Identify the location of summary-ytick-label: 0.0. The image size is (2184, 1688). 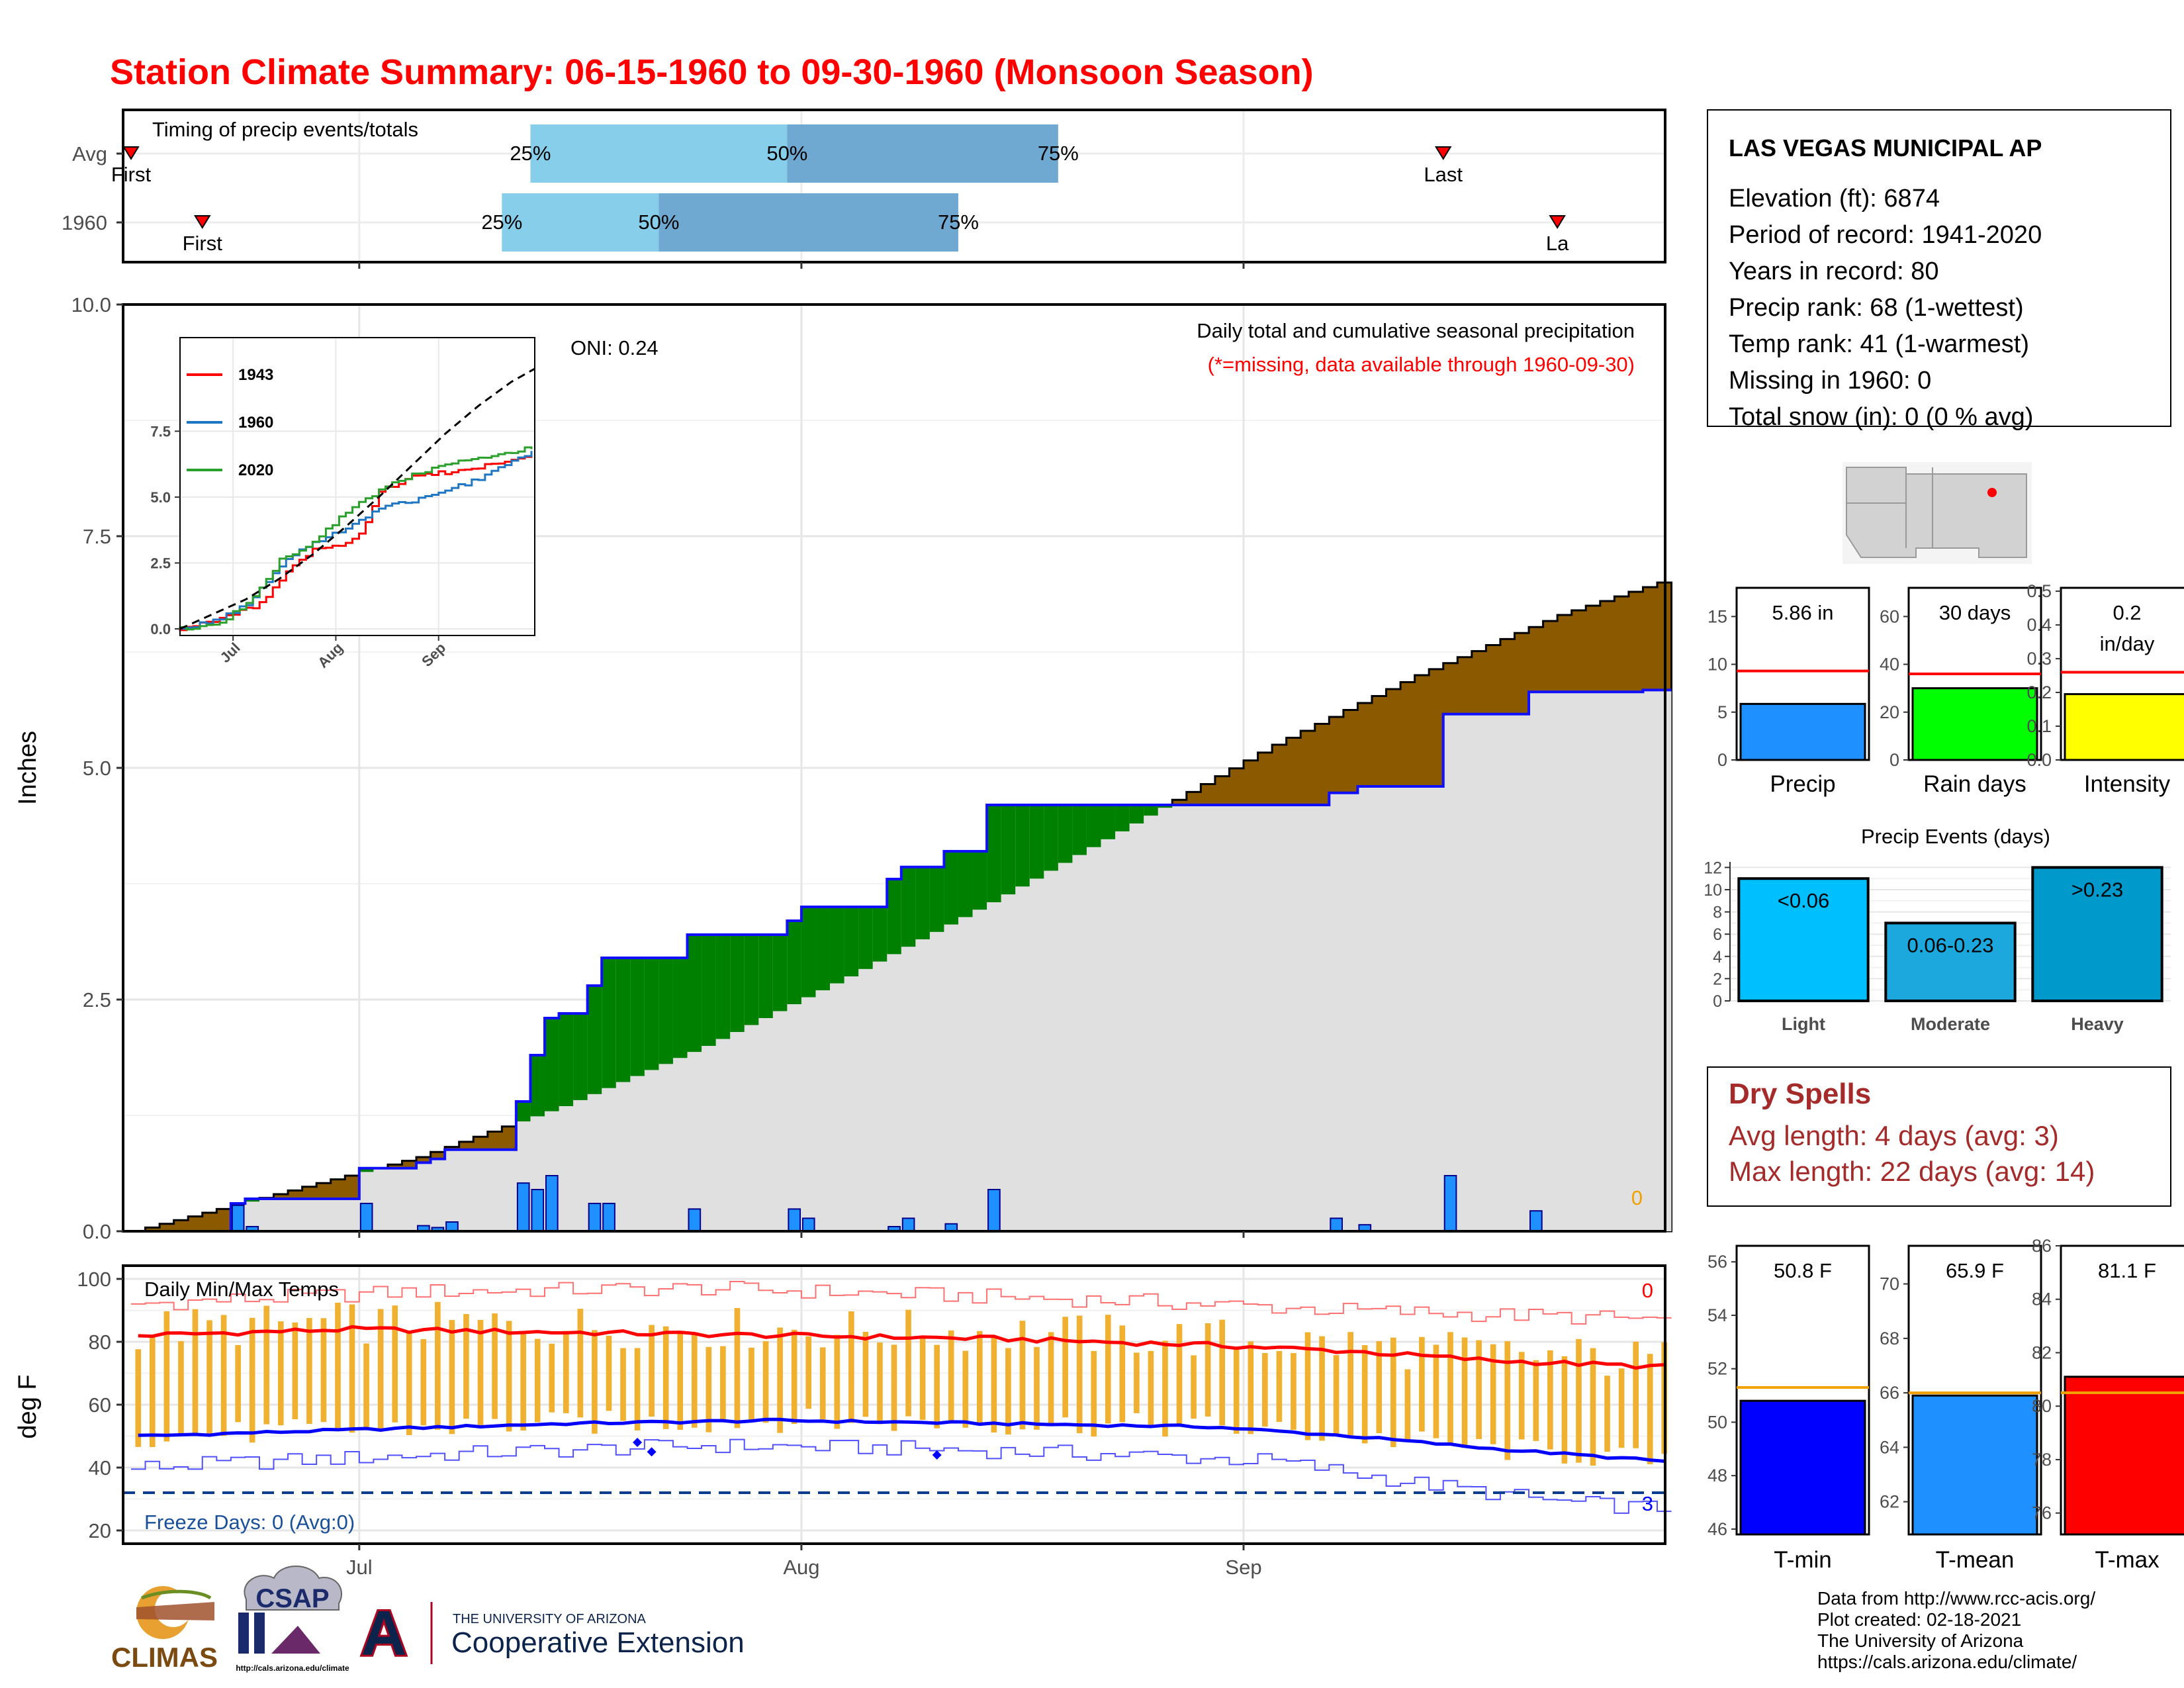
(2039, 760).